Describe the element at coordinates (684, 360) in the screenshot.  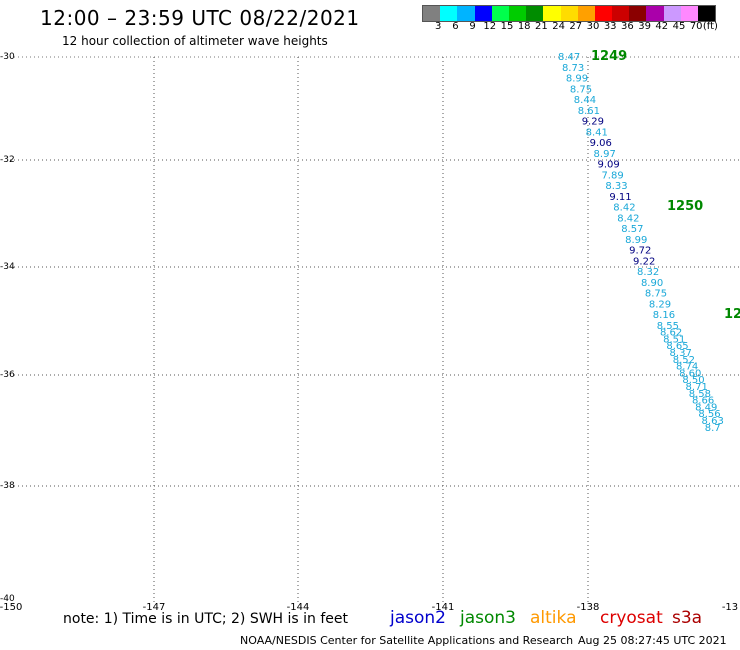
I see `wave-height-reading: 8.52` at that location.